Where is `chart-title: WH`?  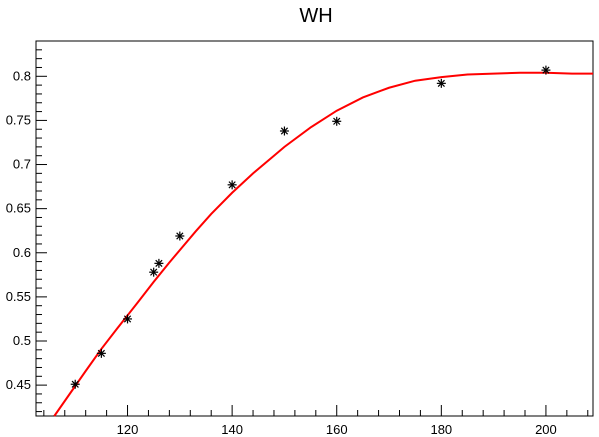
chart-title: WH is located at coordinates (315, 16).